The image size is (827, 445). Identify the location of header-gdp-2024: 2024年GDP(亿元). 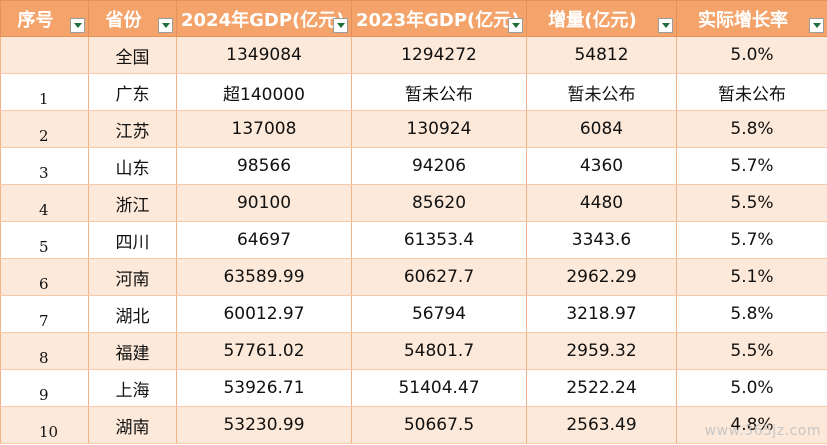
(264, 18).